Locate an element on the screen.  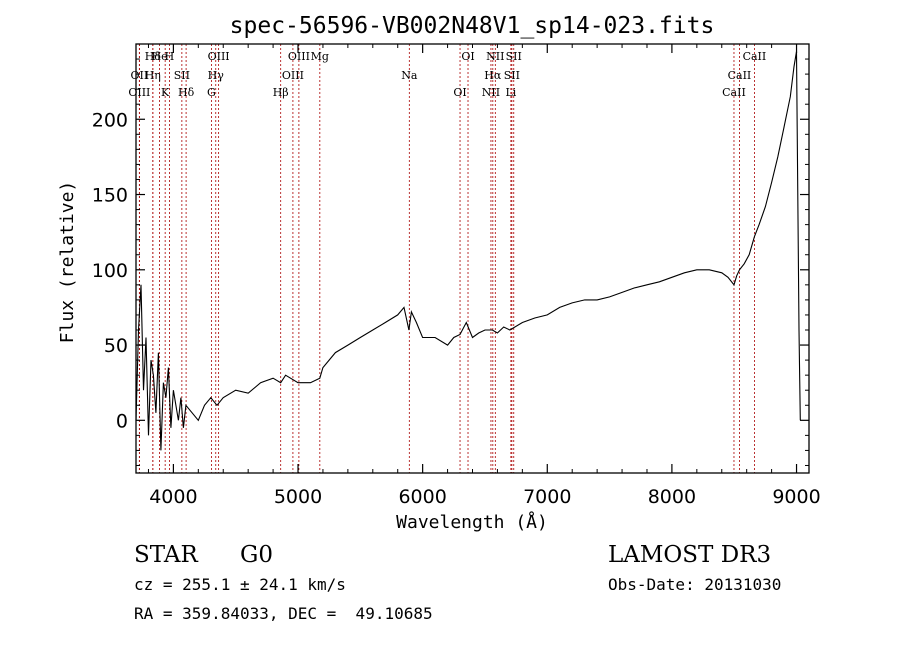
spectral-line-label: H is located at coordinates (170, 56).